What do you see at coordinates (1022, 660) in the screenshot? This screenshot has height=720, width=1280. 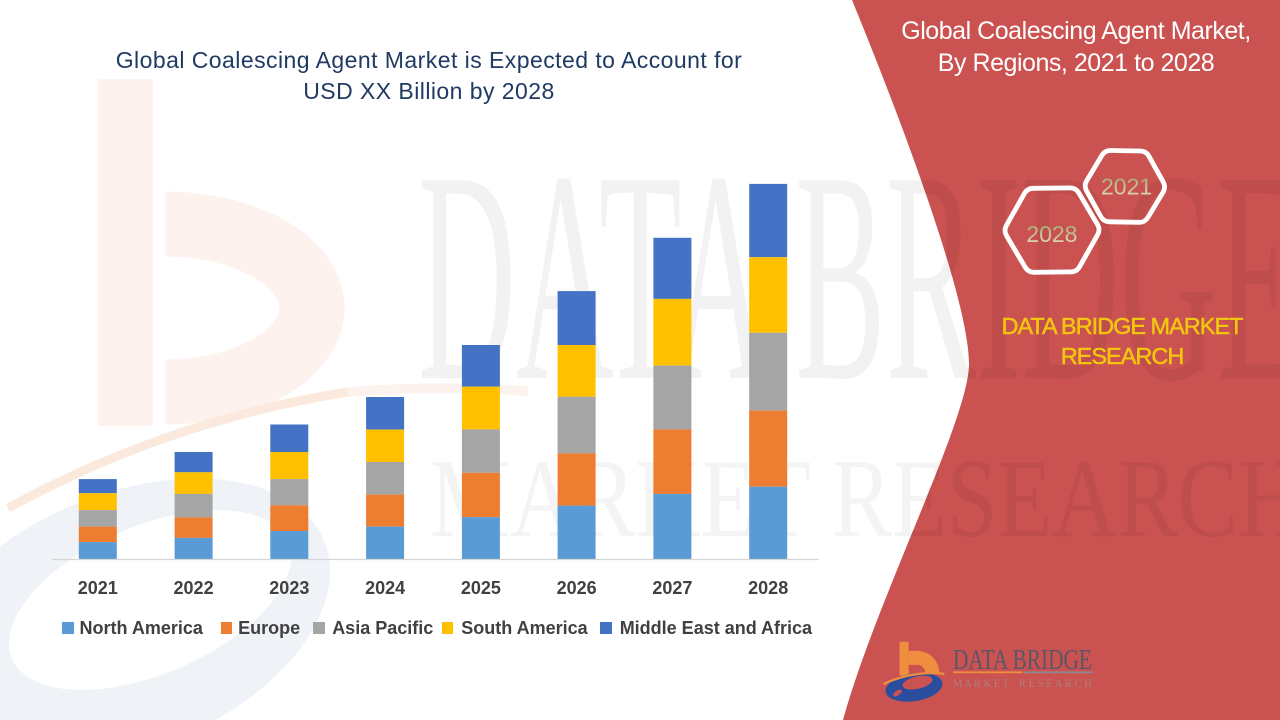 I see `svg-text: DATA BRIDGE` at bounding box center [1022, 660].